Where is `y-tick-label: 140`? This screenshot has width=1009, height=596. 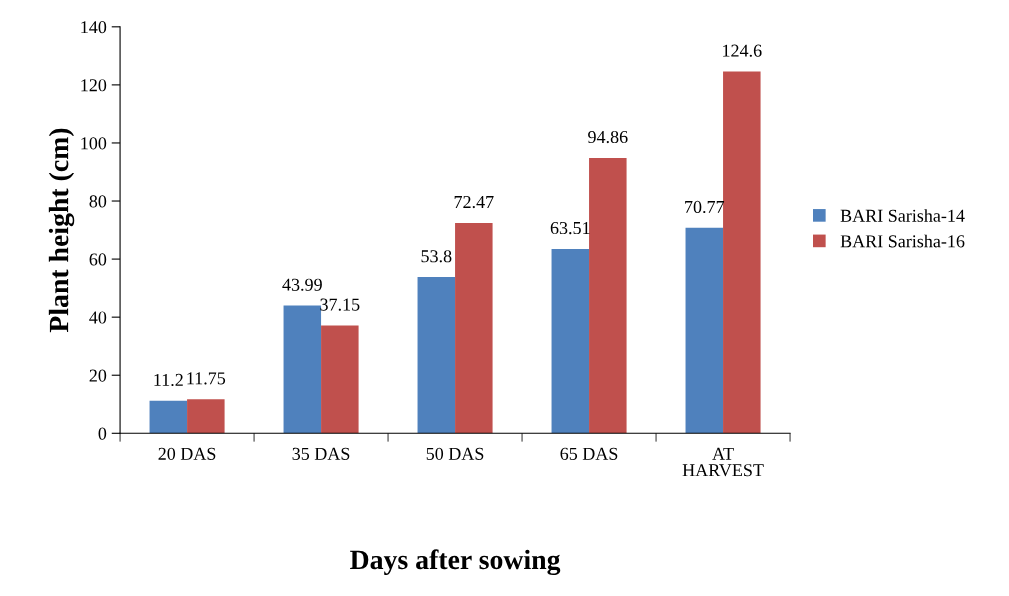
y-tick-label: 140 is located at coordinates (94, 27).